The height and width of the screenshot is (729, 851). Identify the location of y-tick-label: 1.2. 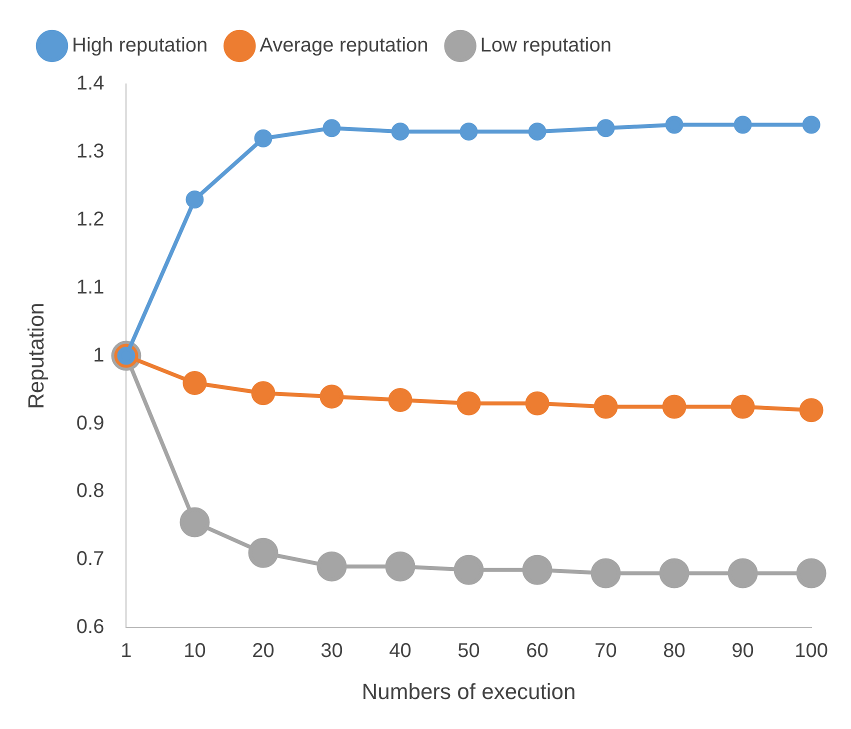
(90, 219).